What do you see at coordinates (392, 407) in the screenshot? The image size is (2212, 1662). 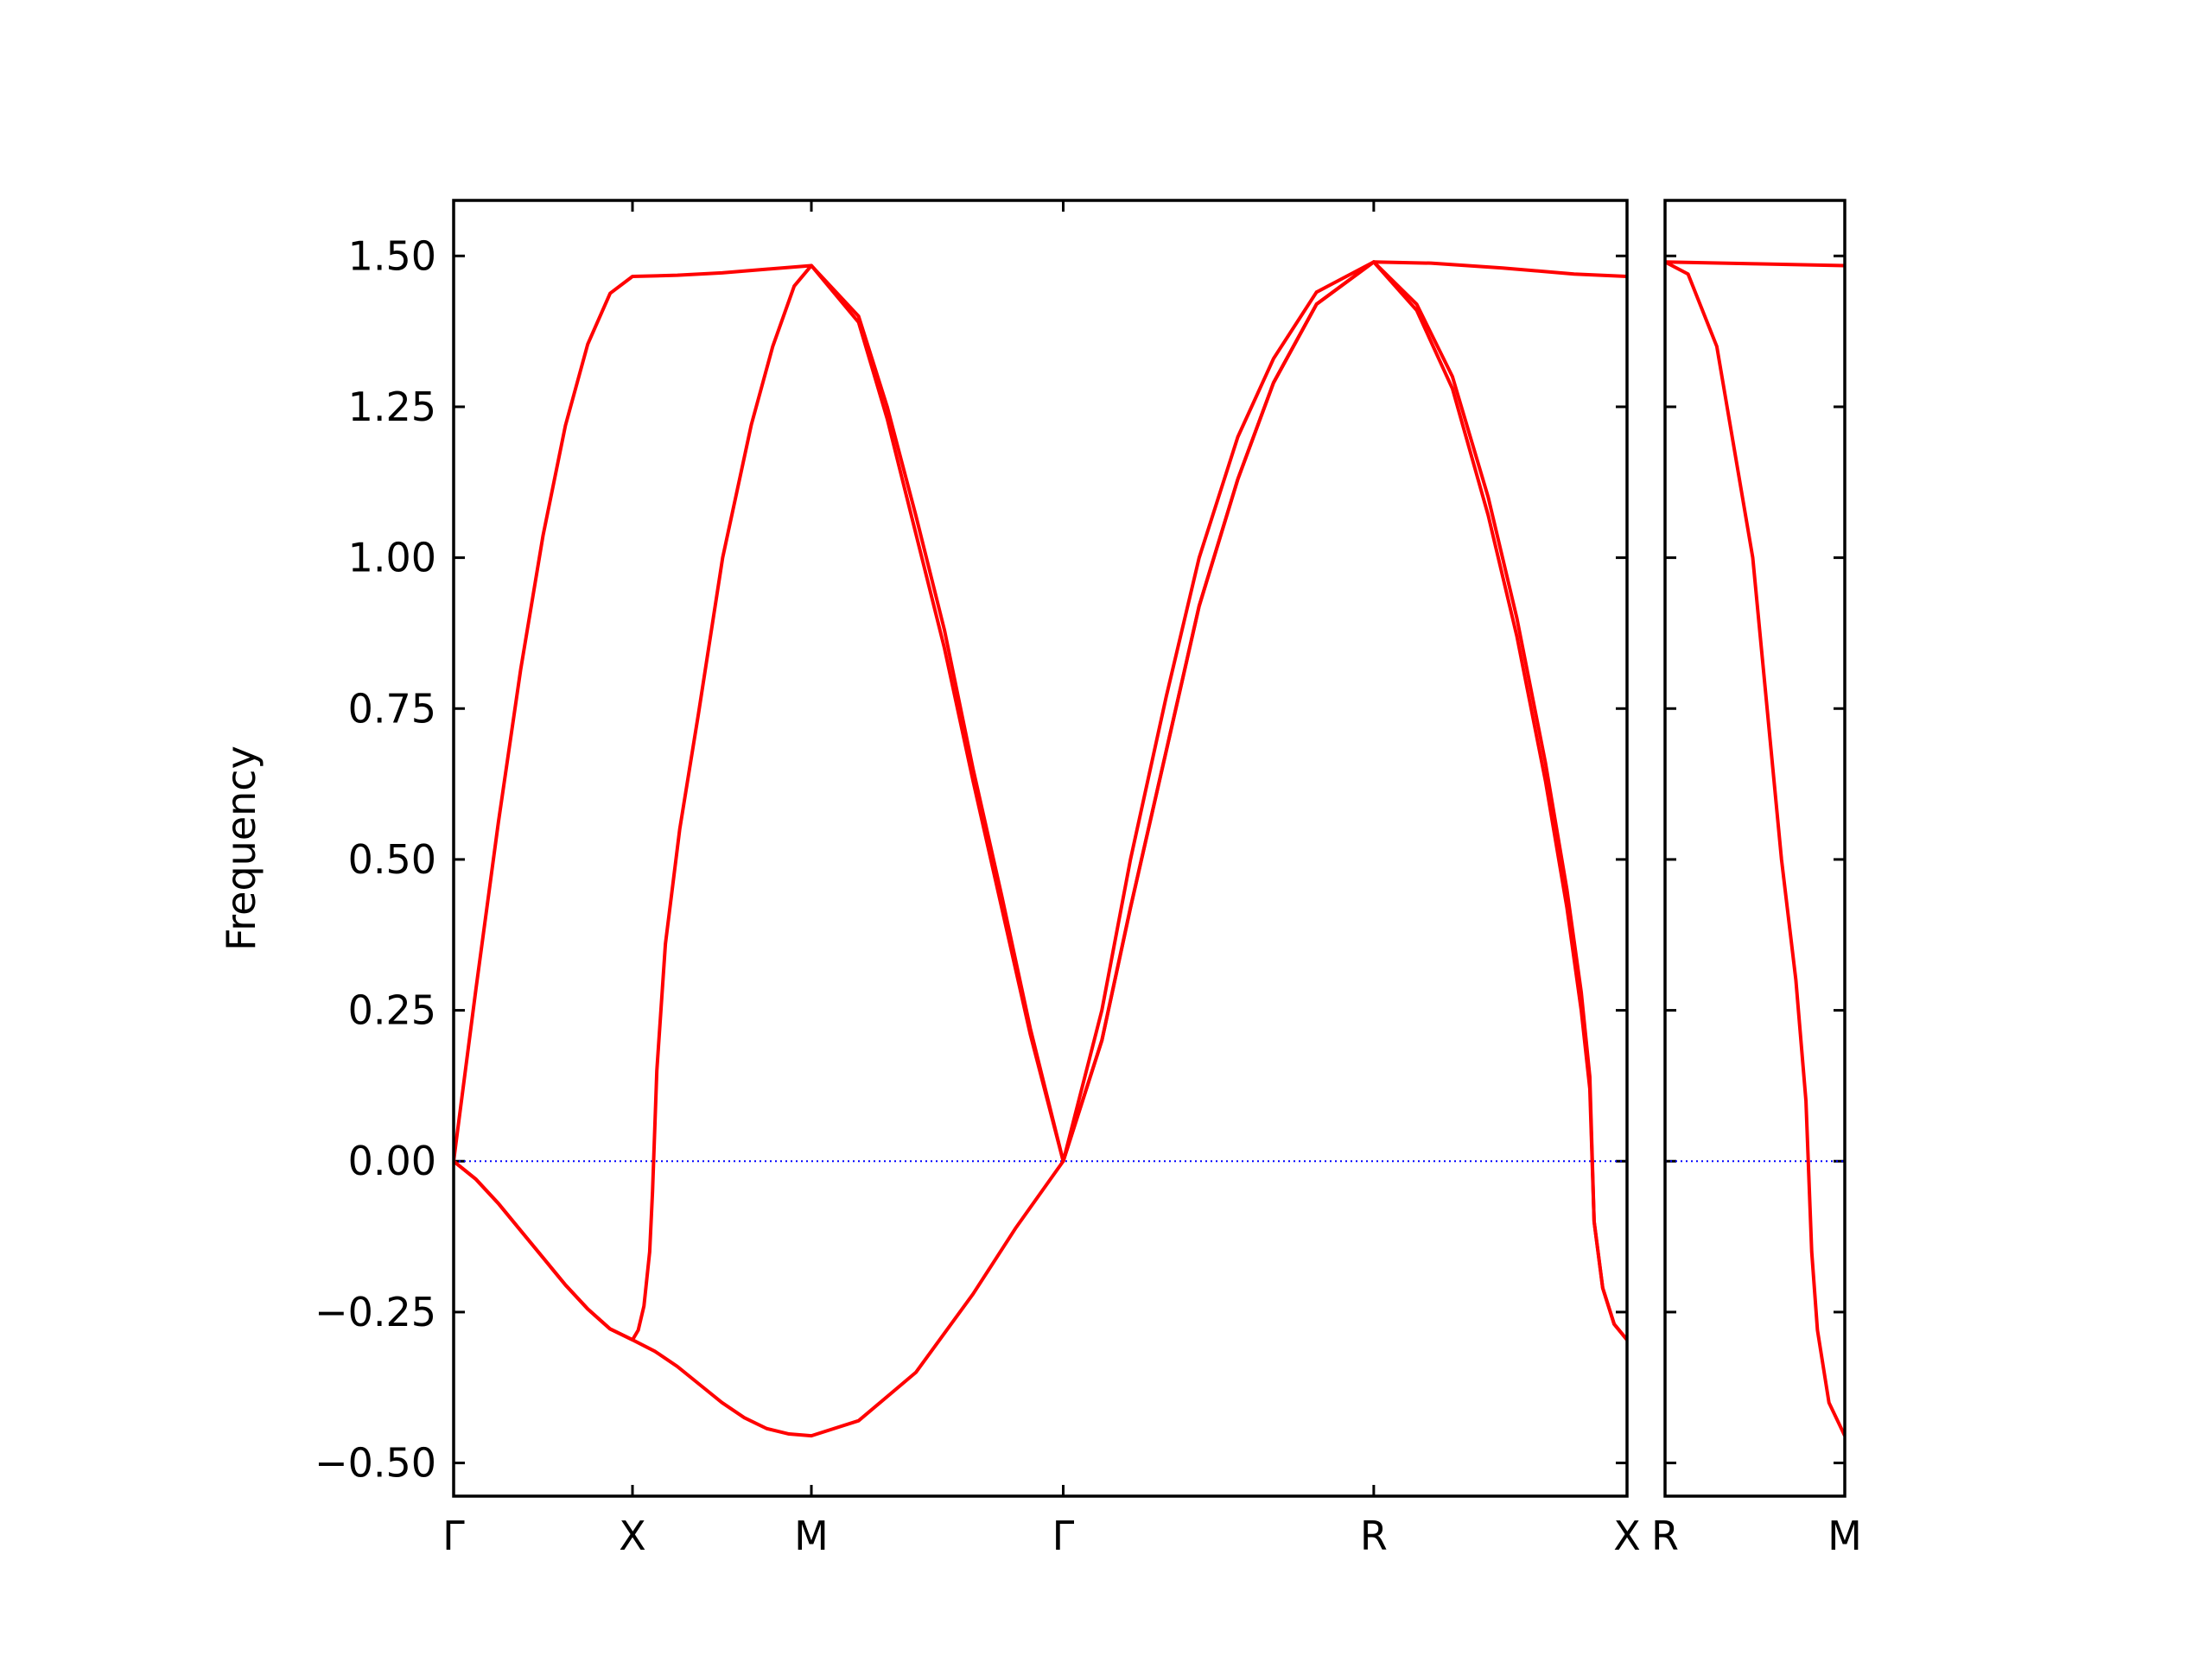 I see `y-tick-label: 1.25` at bounding box center [392, 407].